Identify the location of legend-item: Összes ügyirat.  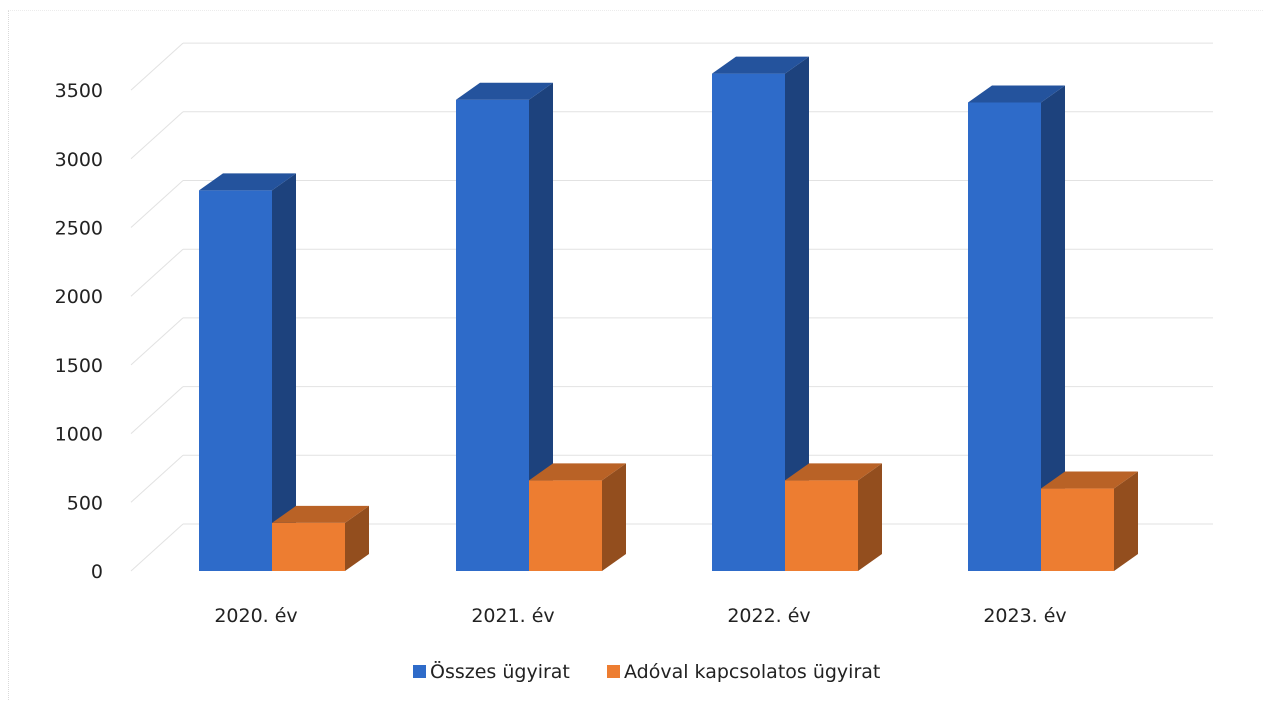
(491, 671).